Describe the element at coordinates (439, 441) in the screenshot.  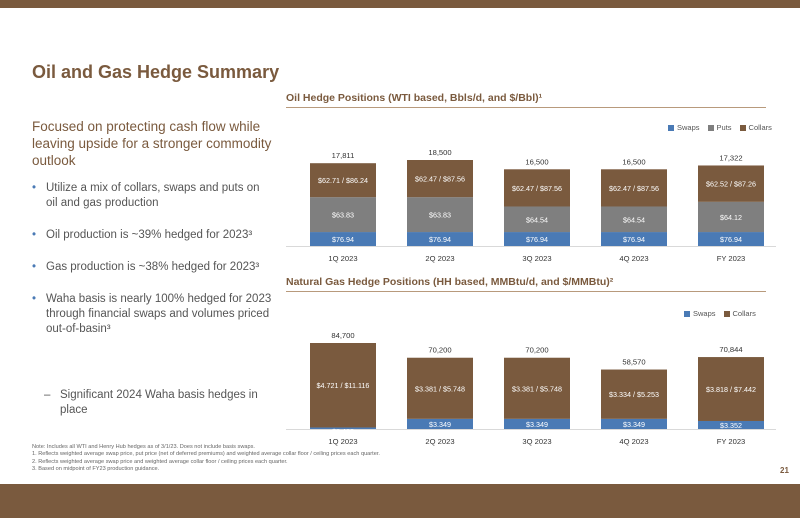
I see `x-tick-label: 2Q 2023` at that location.